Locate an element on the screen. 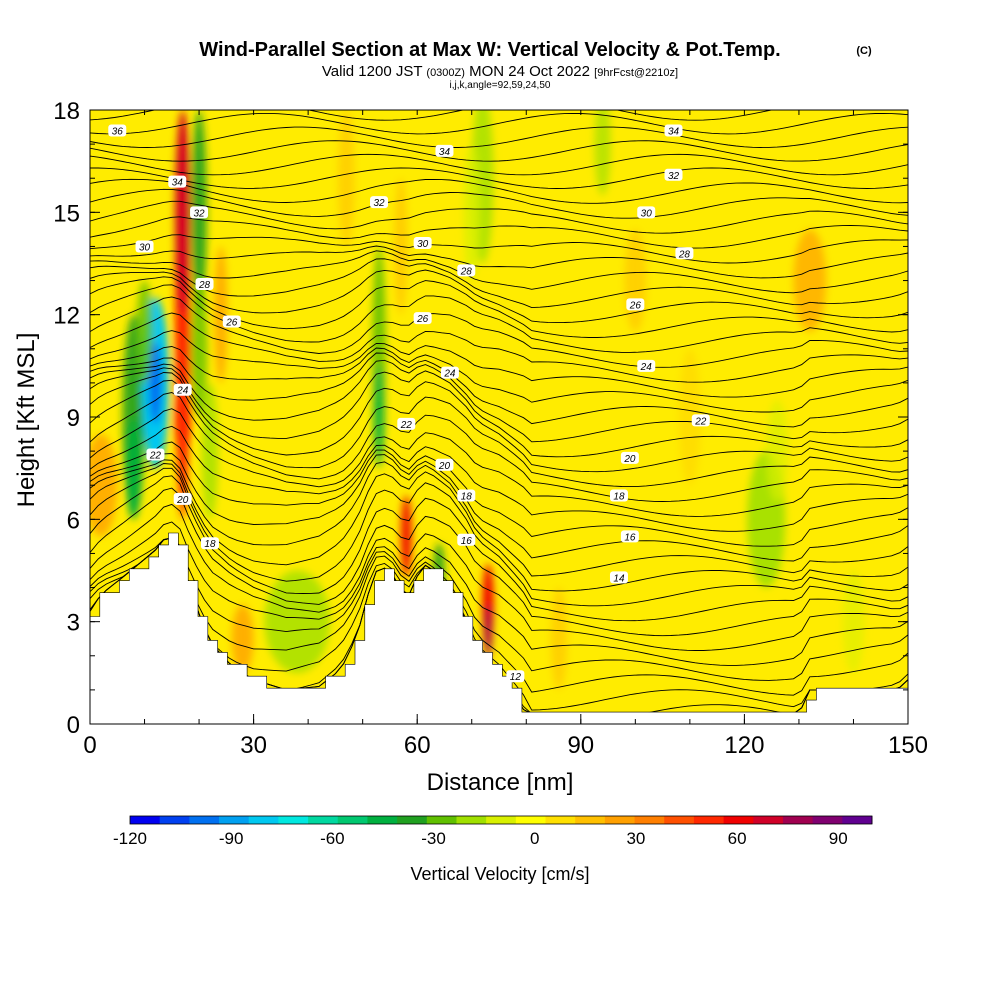 This screenshot has width=1000, height=1000. x-tick-label: 30 is located at coordinates (253, 745).